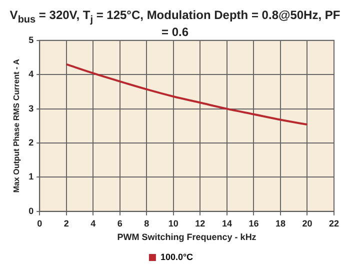  I want to click on x-tick-label: 12, so click(200, 223).